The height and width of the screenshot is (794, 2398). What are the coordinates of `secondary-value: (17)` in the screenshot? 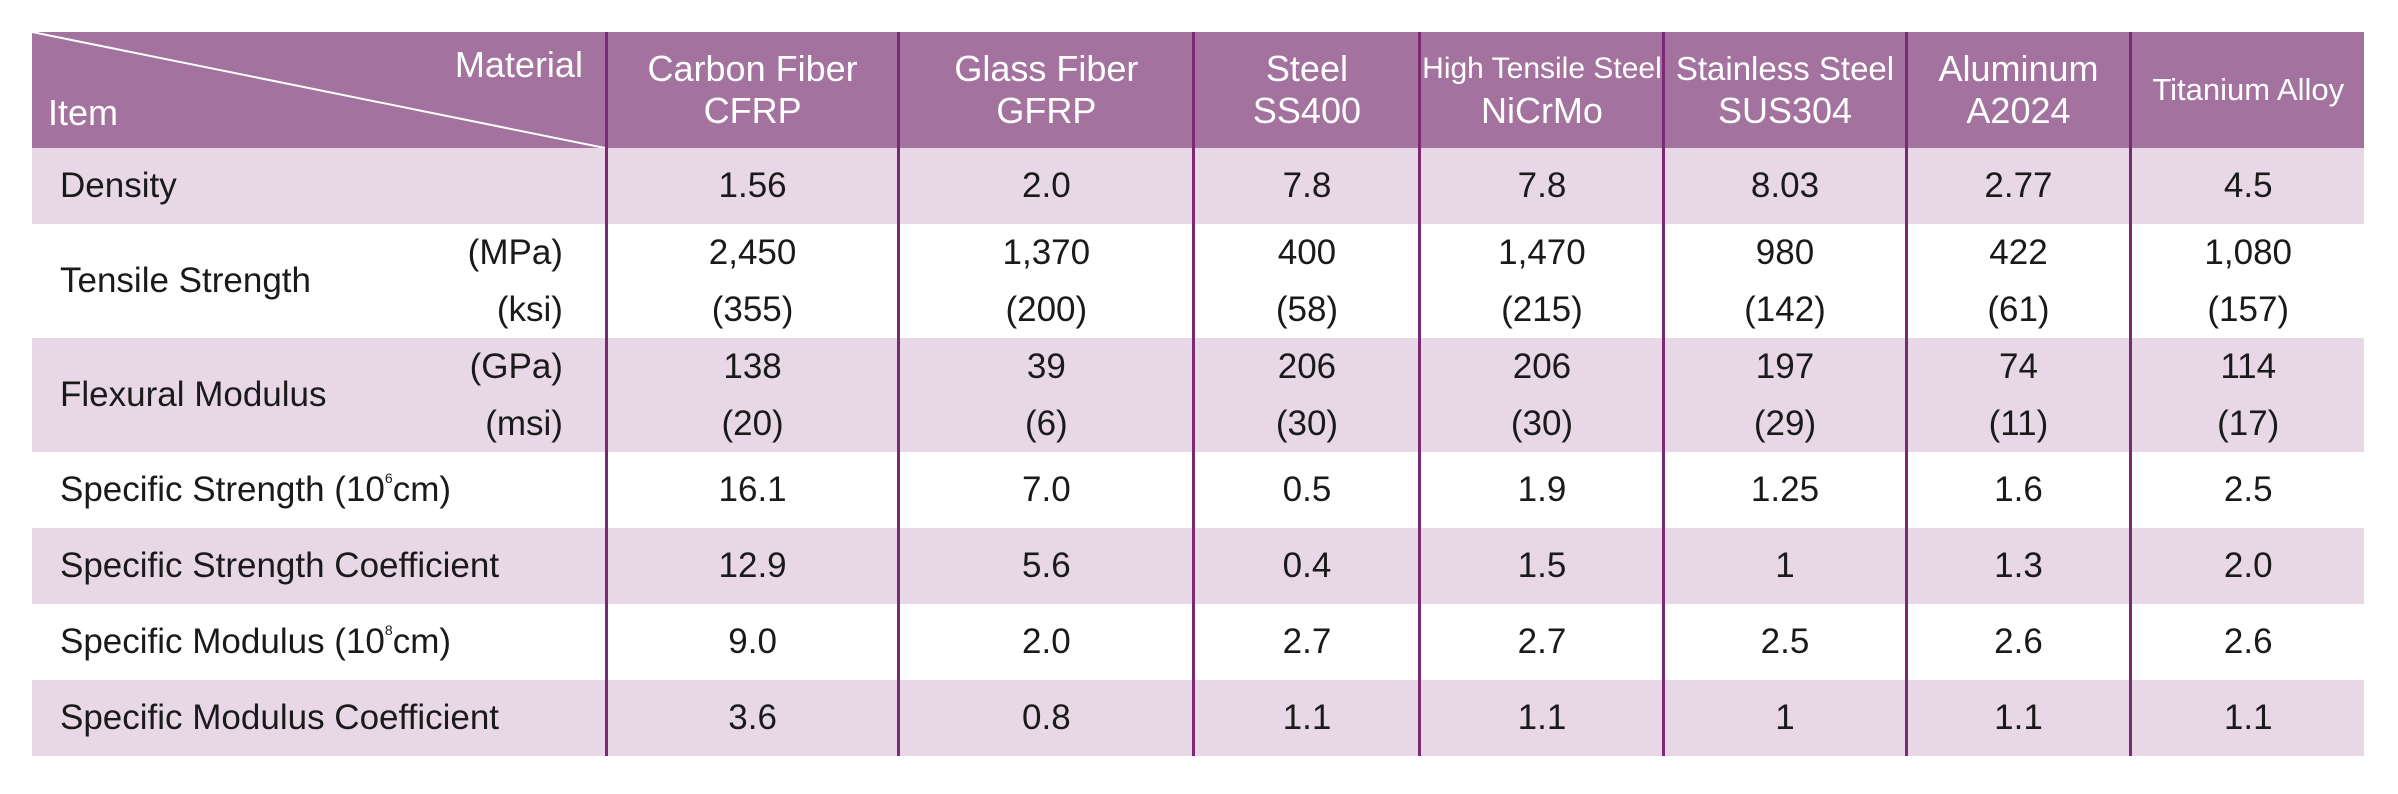 It's located at (2248, 423).